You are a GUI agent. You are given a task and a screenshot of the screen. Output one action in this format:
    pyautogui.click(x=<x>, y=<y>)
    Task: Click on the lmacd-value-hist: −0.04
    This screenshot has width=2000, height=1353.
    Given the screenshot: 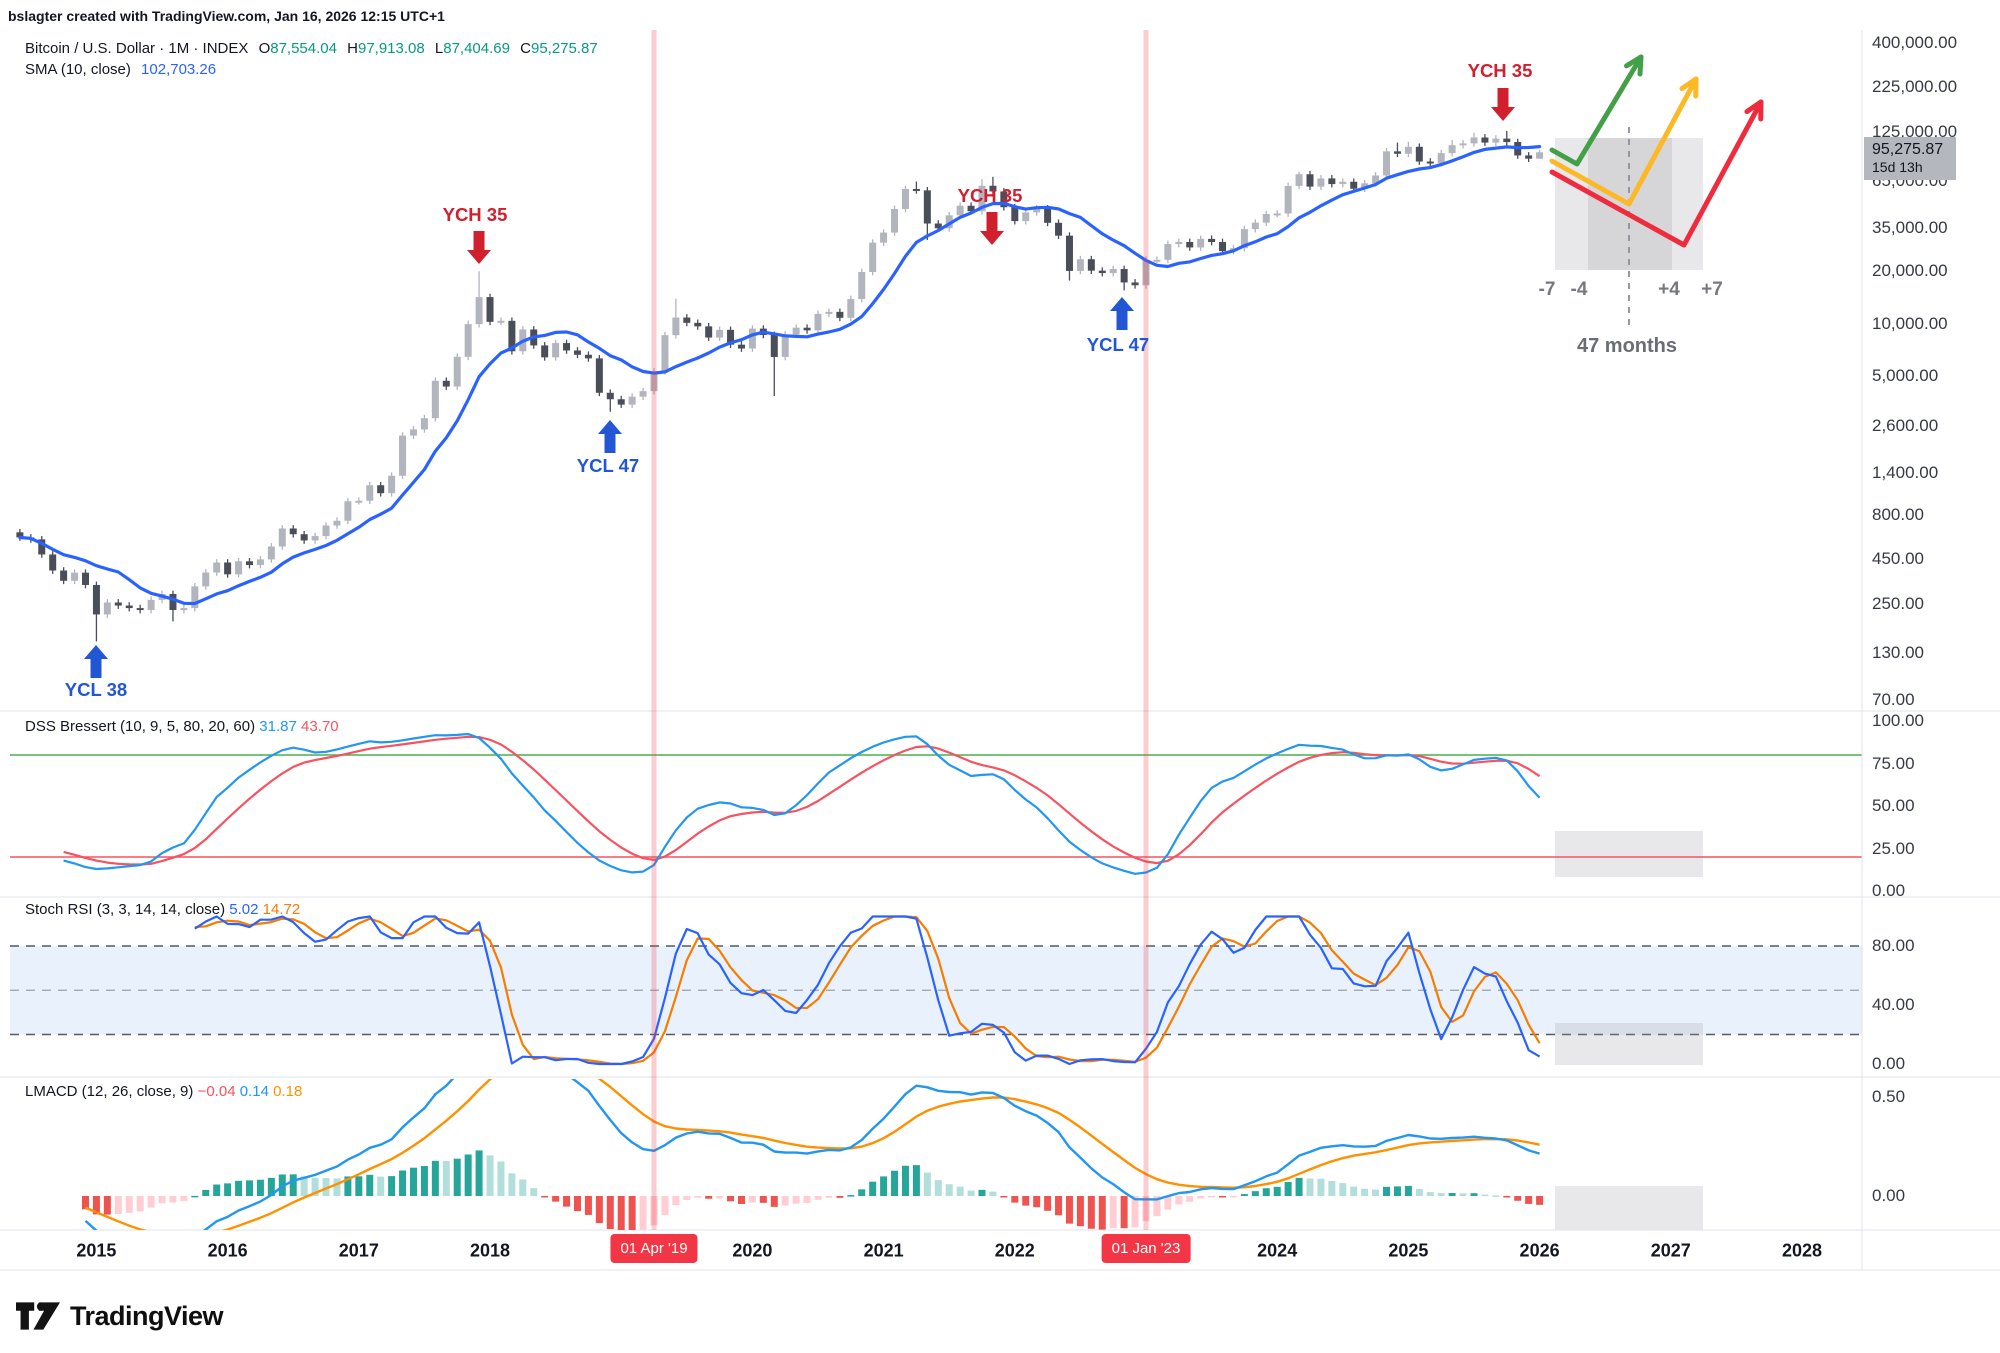 What is the action you would take?
    pyautogui.click(x=216, y=1091)
    